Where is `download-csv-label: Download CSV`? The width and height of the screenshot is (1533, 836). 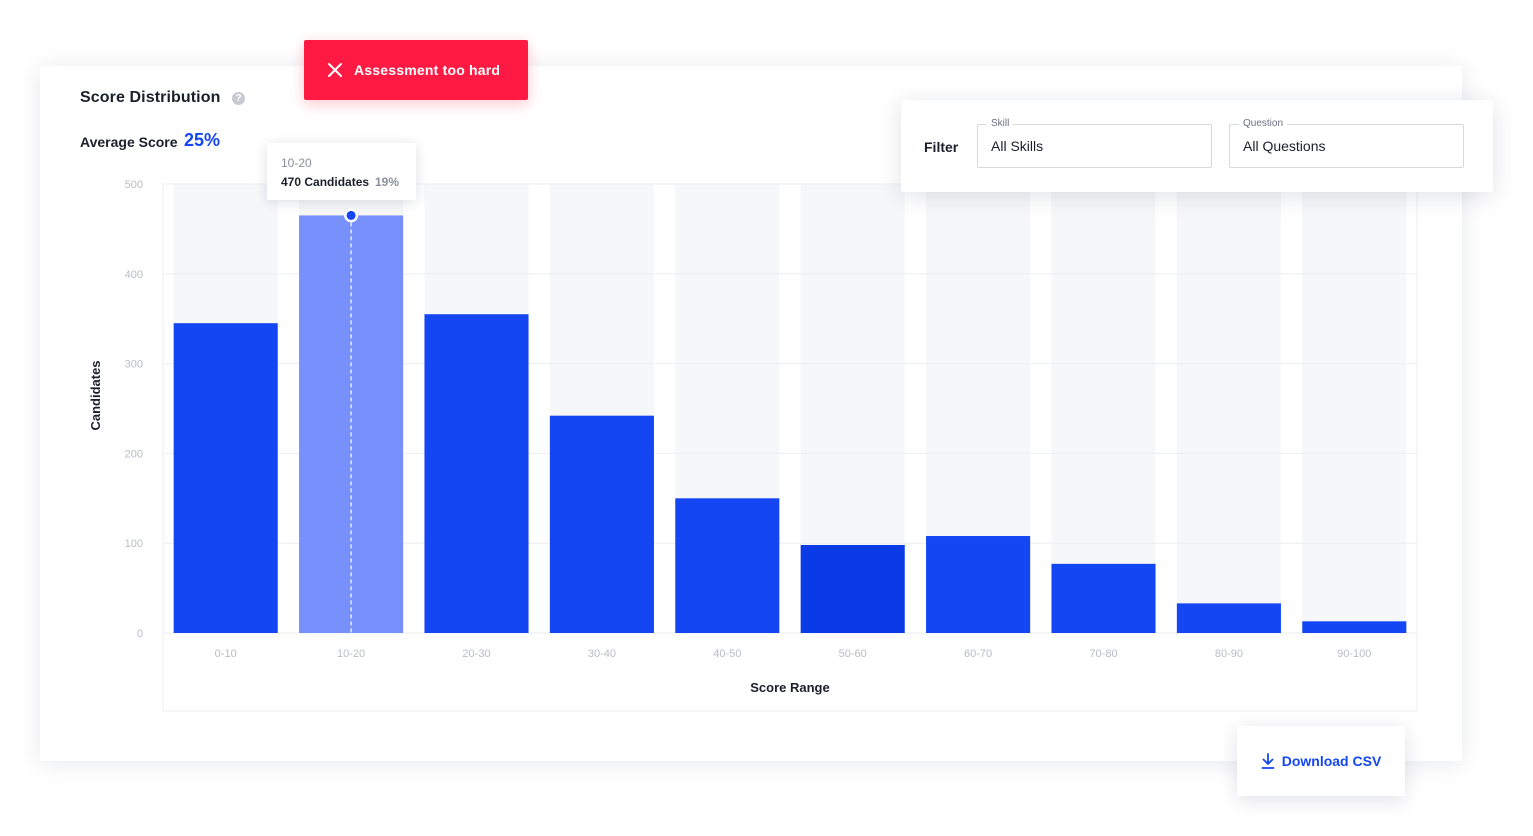
download-csv-label: Download CSV is located at coordinates (1331, 761).